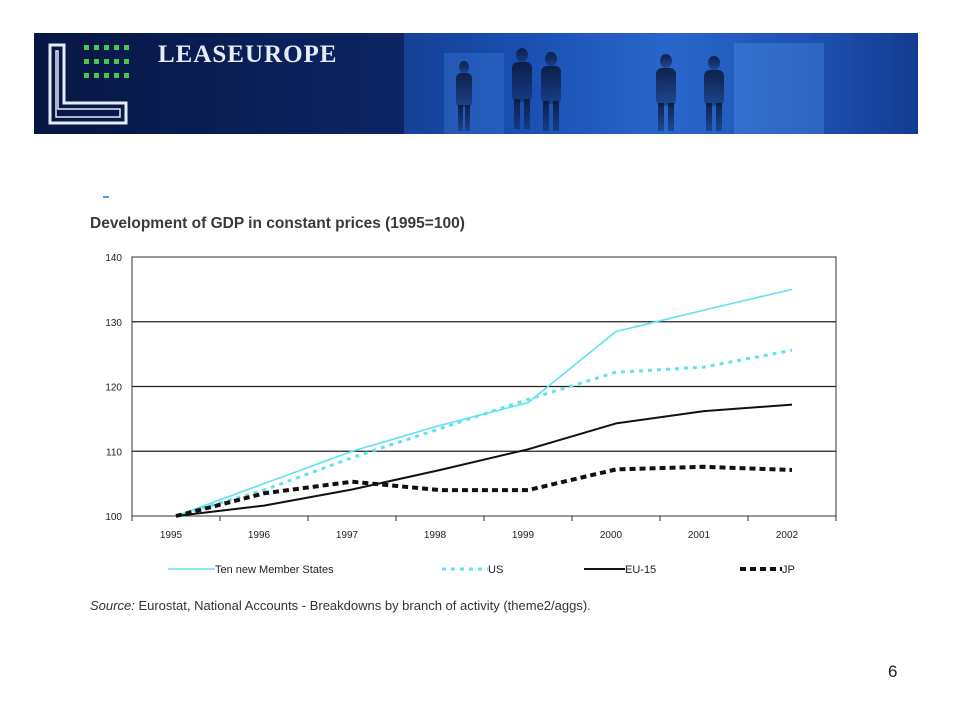 The width and height of the screenshot is (960, 720). Describe the element at coordinates (274, 570) in the screenshot. I see `legend-label: Ten new Member States` at that location.